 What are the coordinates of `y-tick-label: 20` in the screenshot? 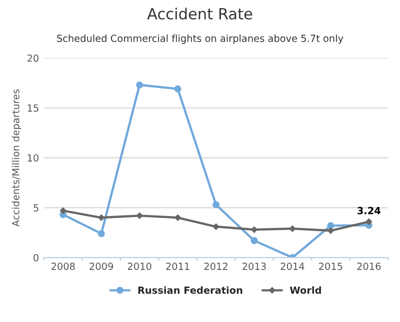 It's located at (32, 58).